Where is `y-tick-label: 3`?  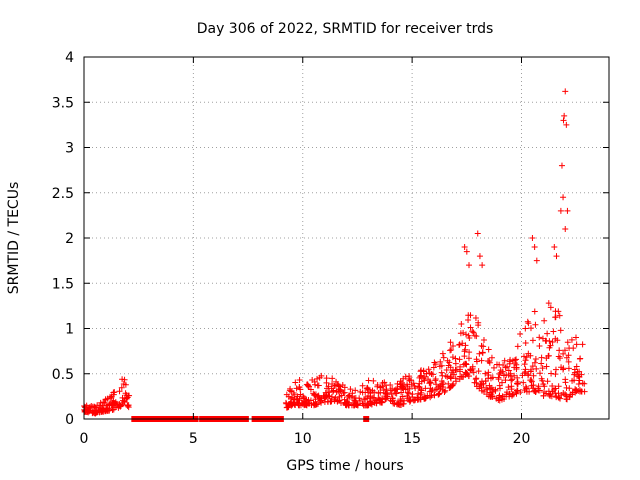 y-tick-label: 3 is located at coordinates (69, 149).